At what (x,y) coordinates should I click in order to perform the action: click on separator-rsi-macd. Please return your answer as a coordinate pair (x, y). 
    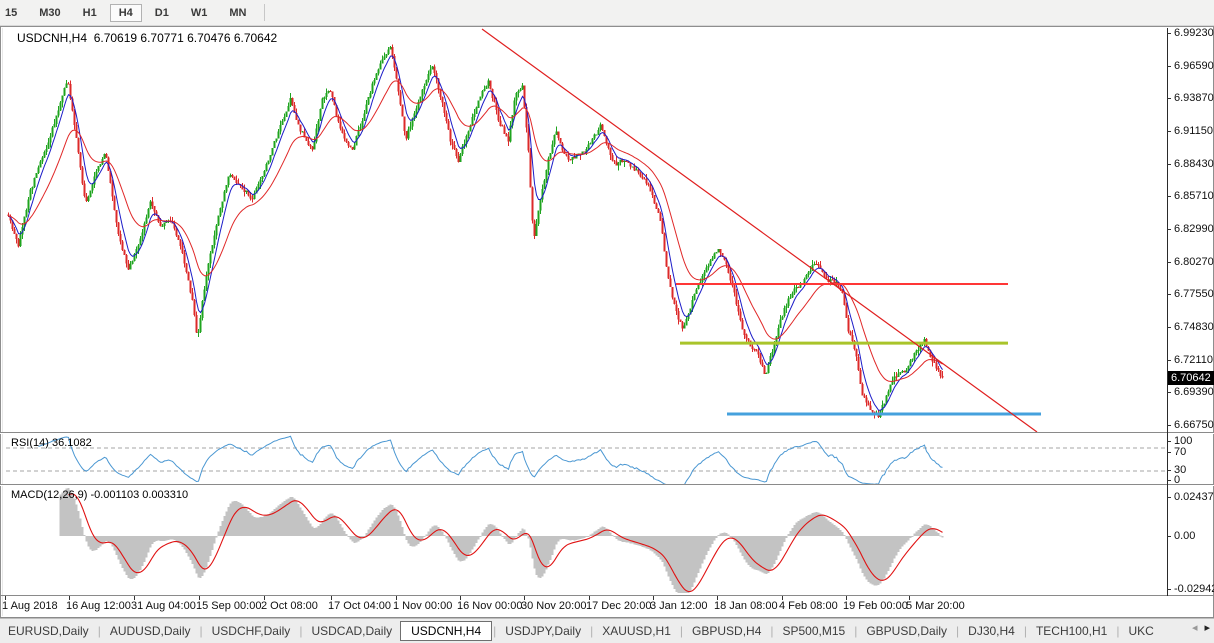
    Looking at the image, I should click on (607, 484).